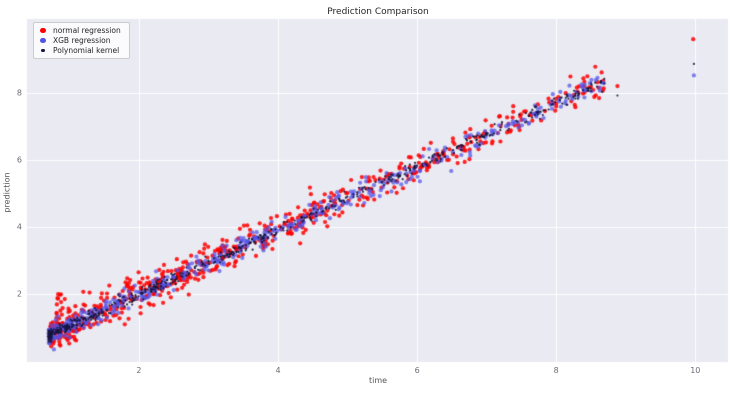 The height and width of the screenshot is (411, 730). What do you see at coordinates (86, 50) in the screenshot?
I see `legend-label: Polynomial kernel` at bounding box center [86, 50].